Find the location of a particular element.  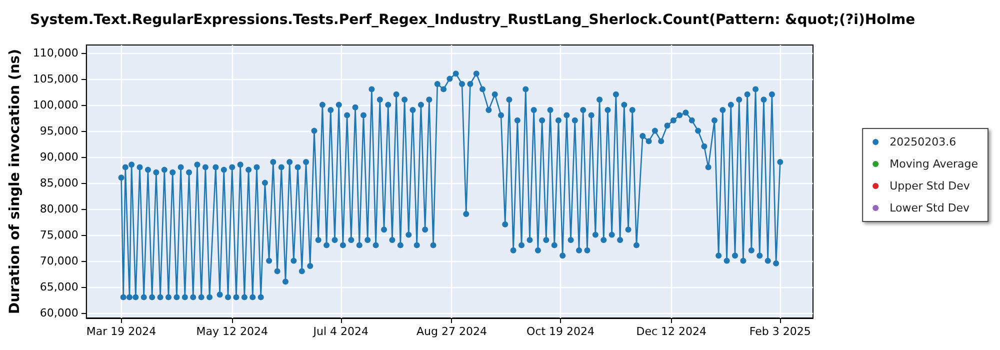

y-tick-label: 90,000 is located at coordinates (59, 157).